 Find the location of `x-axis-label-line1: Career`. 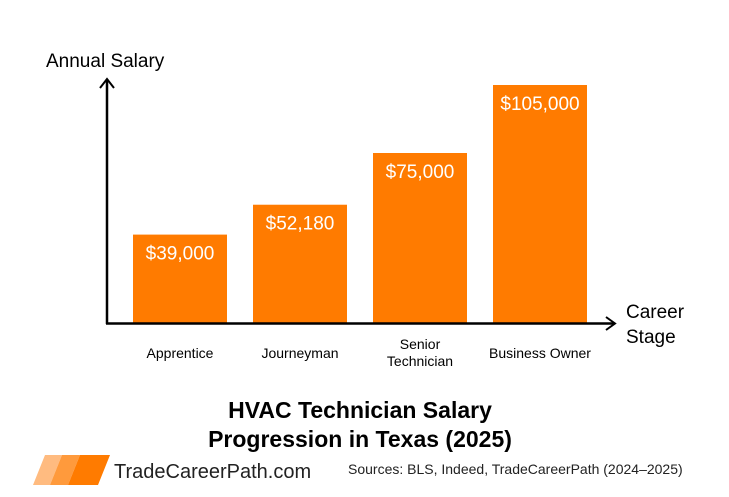

x-axis-label-line1: Career is located at coordinates (655, 312).